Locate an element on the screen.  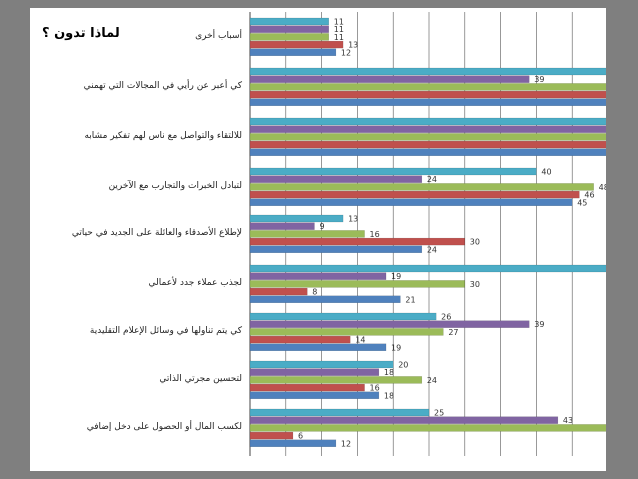
data-label: 46 is located at coordinates (589, 195).